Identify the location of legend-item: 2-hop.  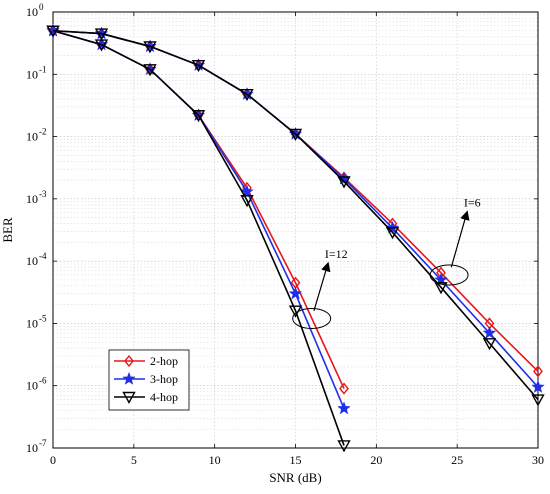
(146, 361).